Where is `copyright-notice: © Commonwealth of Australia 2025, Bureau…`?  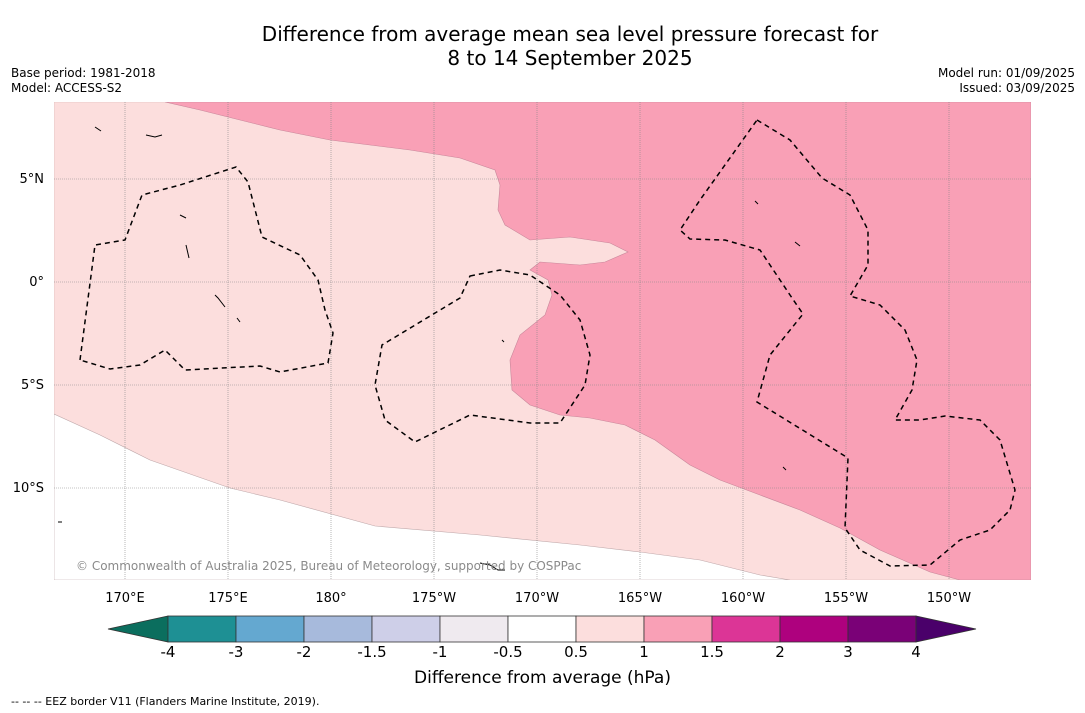
copyright-notice: © Commonwealth of Australia 2025, Bureau… is located at coordinates (328, 566).